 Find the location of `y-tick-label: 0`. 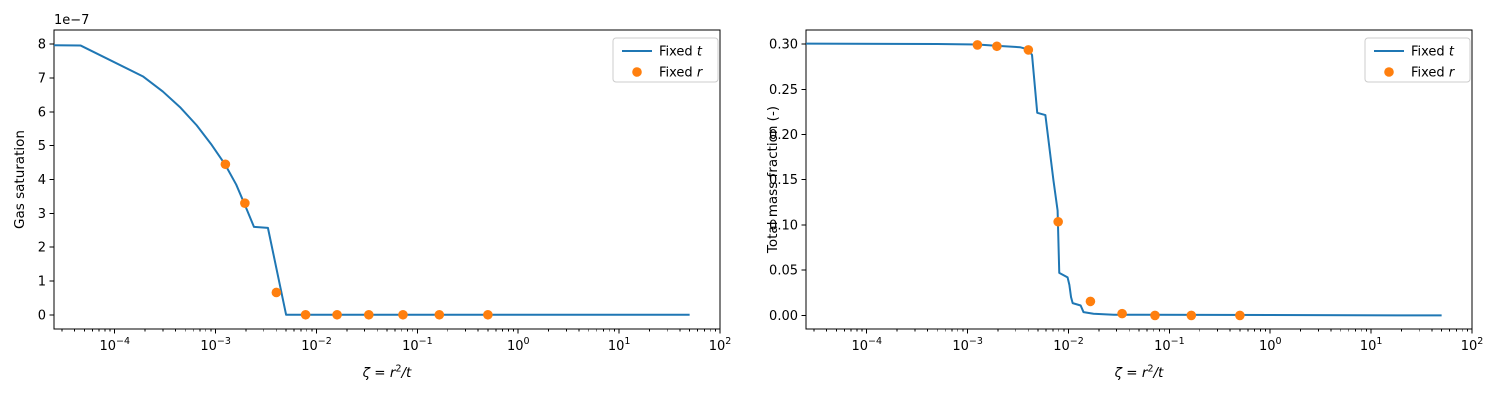

y-tick-label: 0 is located at coordinates (42, 315).